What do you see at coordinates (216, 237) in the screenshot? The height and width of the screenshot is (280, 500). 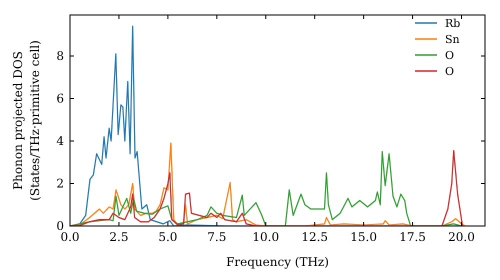 I see `x-tick-label: 7.5` at bounding box center [216, 237].